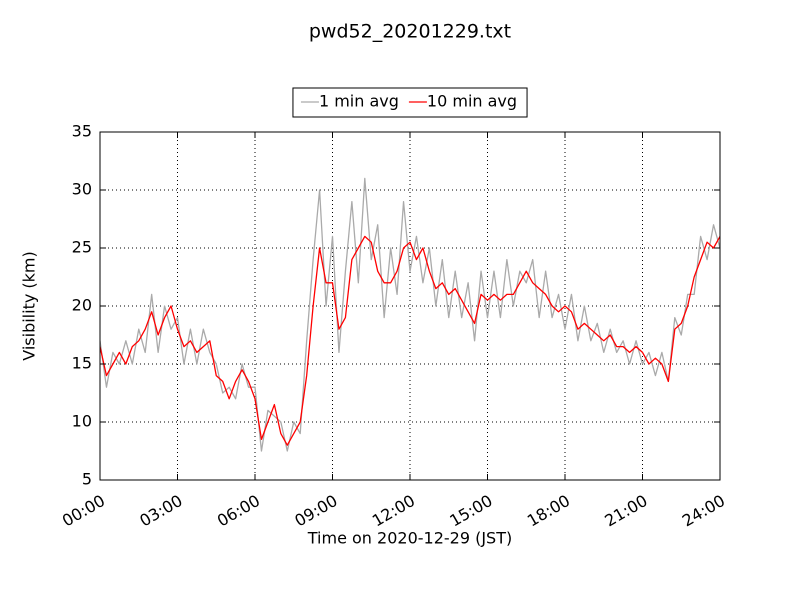 The width and height of the screenshot is (800, 604). Describe the element at coordinates (409, 538) in the screenshot. I see `x-axis-label: Time on 2020-12-29 (JST)` at that location.